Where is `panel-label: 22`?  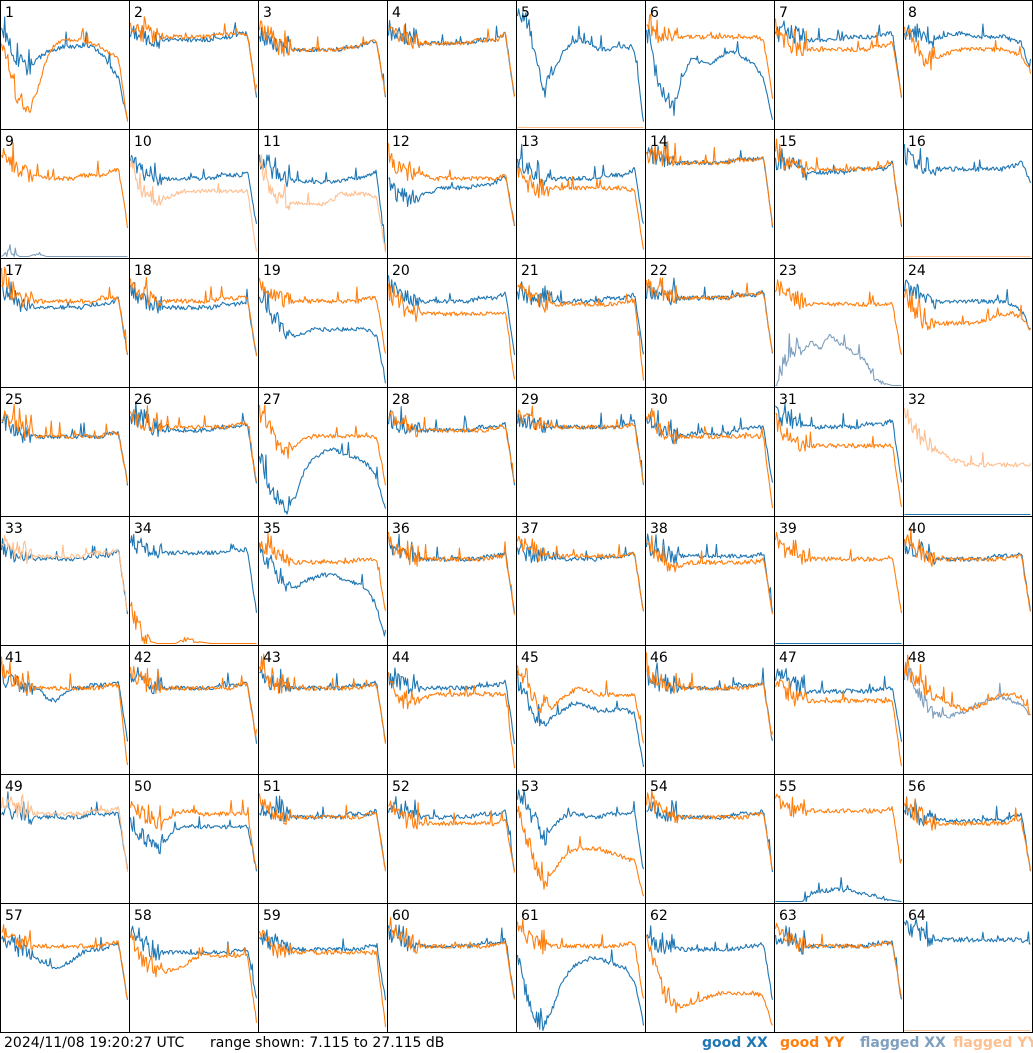
panel-label: 22 is located at coordinates (659, 271).